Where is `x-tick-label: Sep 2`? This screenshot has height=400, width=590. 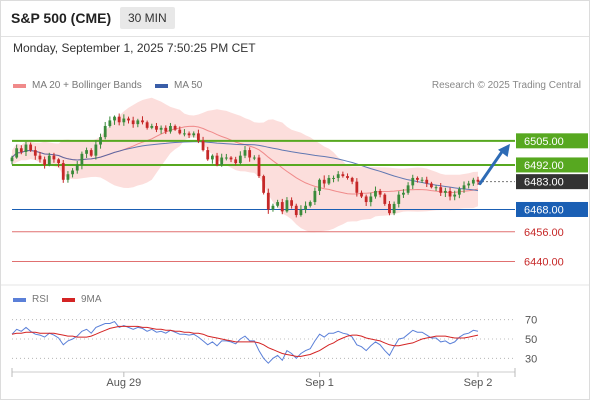
x-tick-label: Sep 2 is located at coordinates (478, 383).